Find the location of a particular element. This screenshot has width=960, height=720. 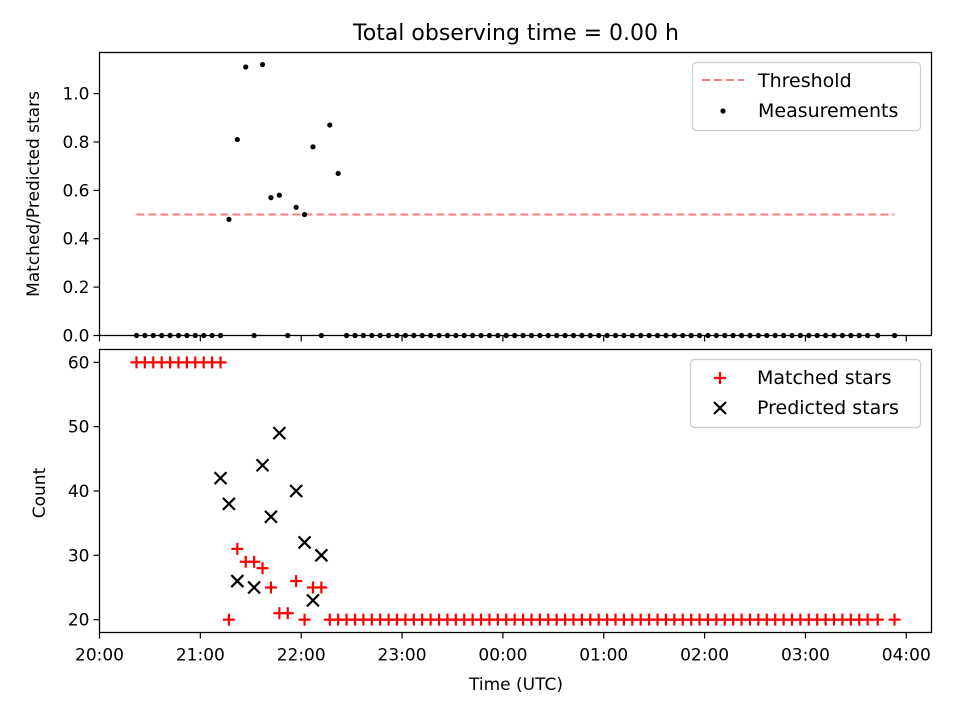

xtick-label-5: 01:00 is located at coordinates (603, 656).